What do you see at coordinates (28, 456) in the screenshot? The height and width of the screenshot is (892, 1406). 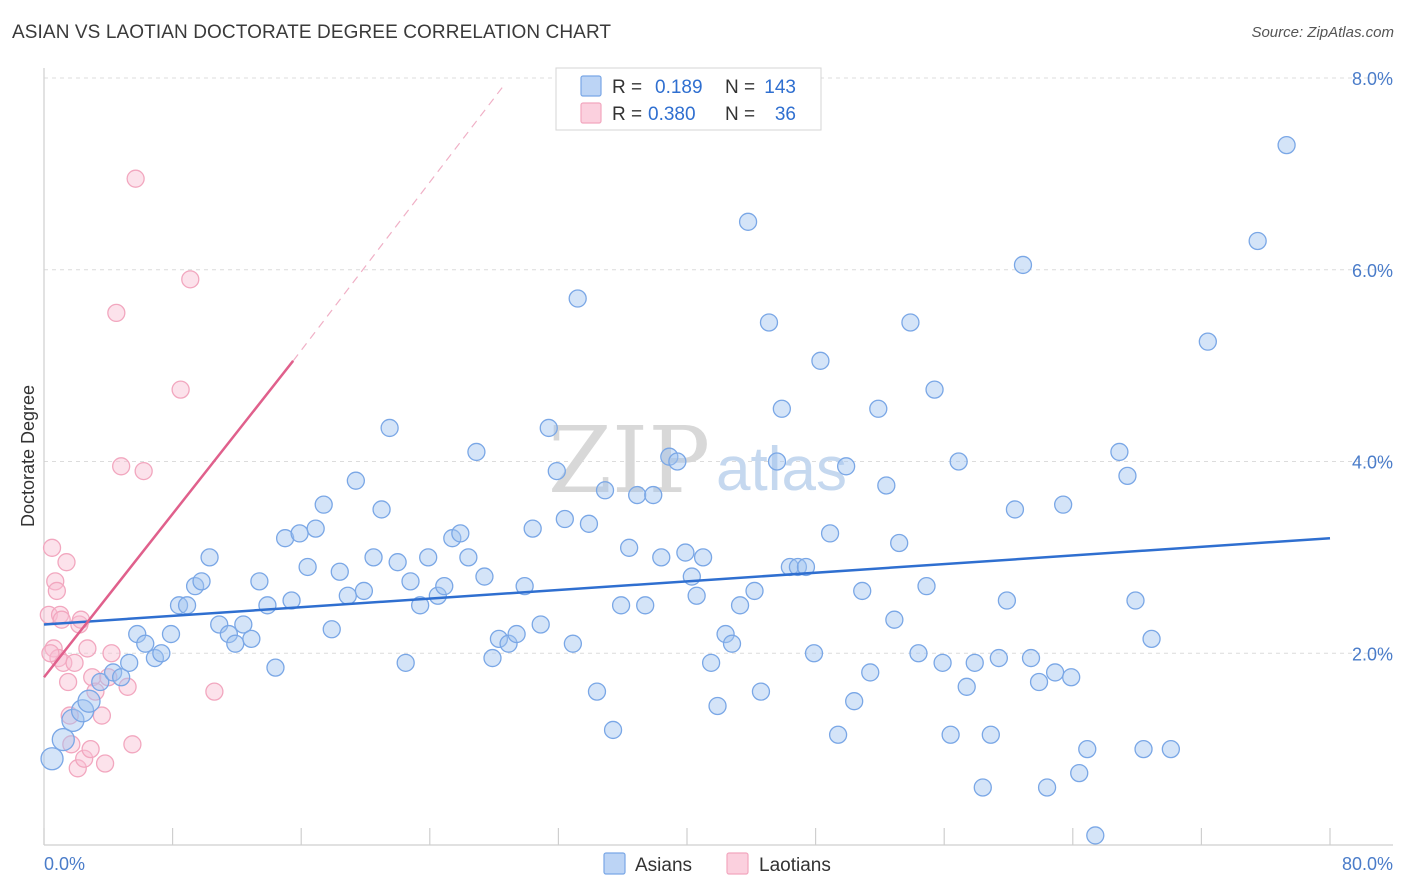 I see `y-axis-label: Doctorate Degree` at bounding box center [28, 456].